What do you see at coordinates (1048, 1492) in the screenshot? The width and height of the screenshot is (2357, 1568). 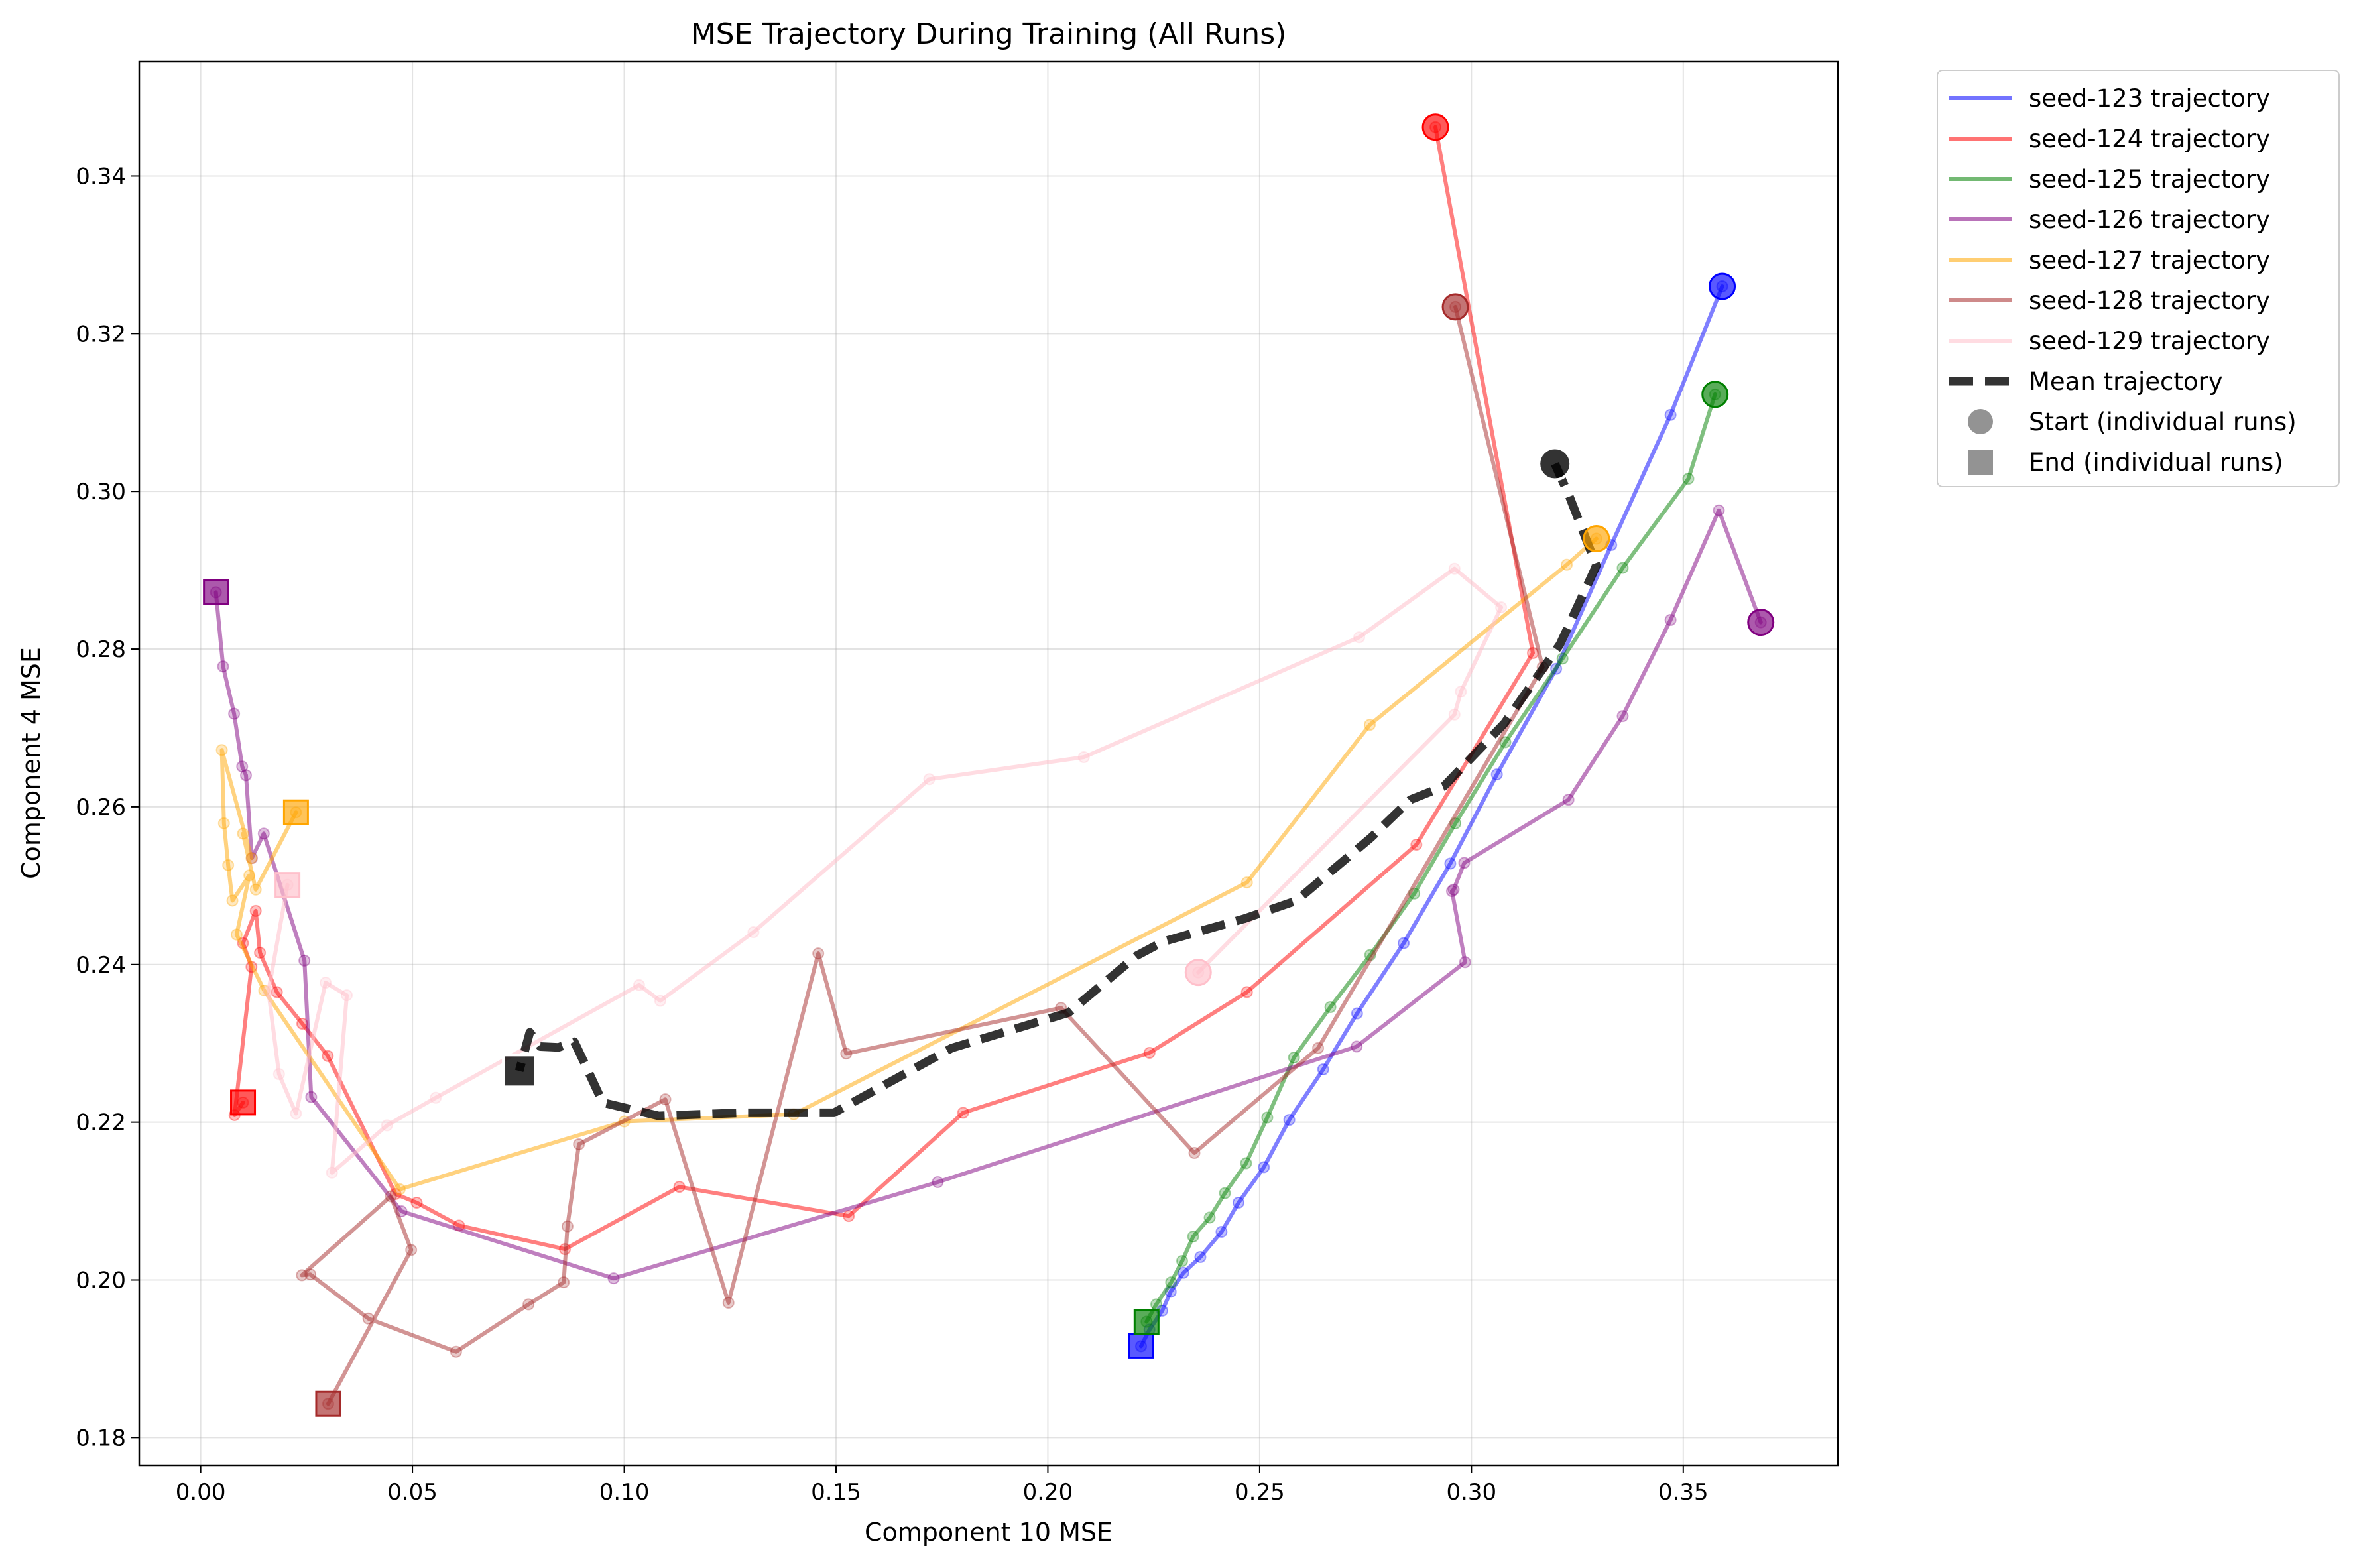 I see `x-tick-label: 0.20` at bounding box center [1048, 1492].